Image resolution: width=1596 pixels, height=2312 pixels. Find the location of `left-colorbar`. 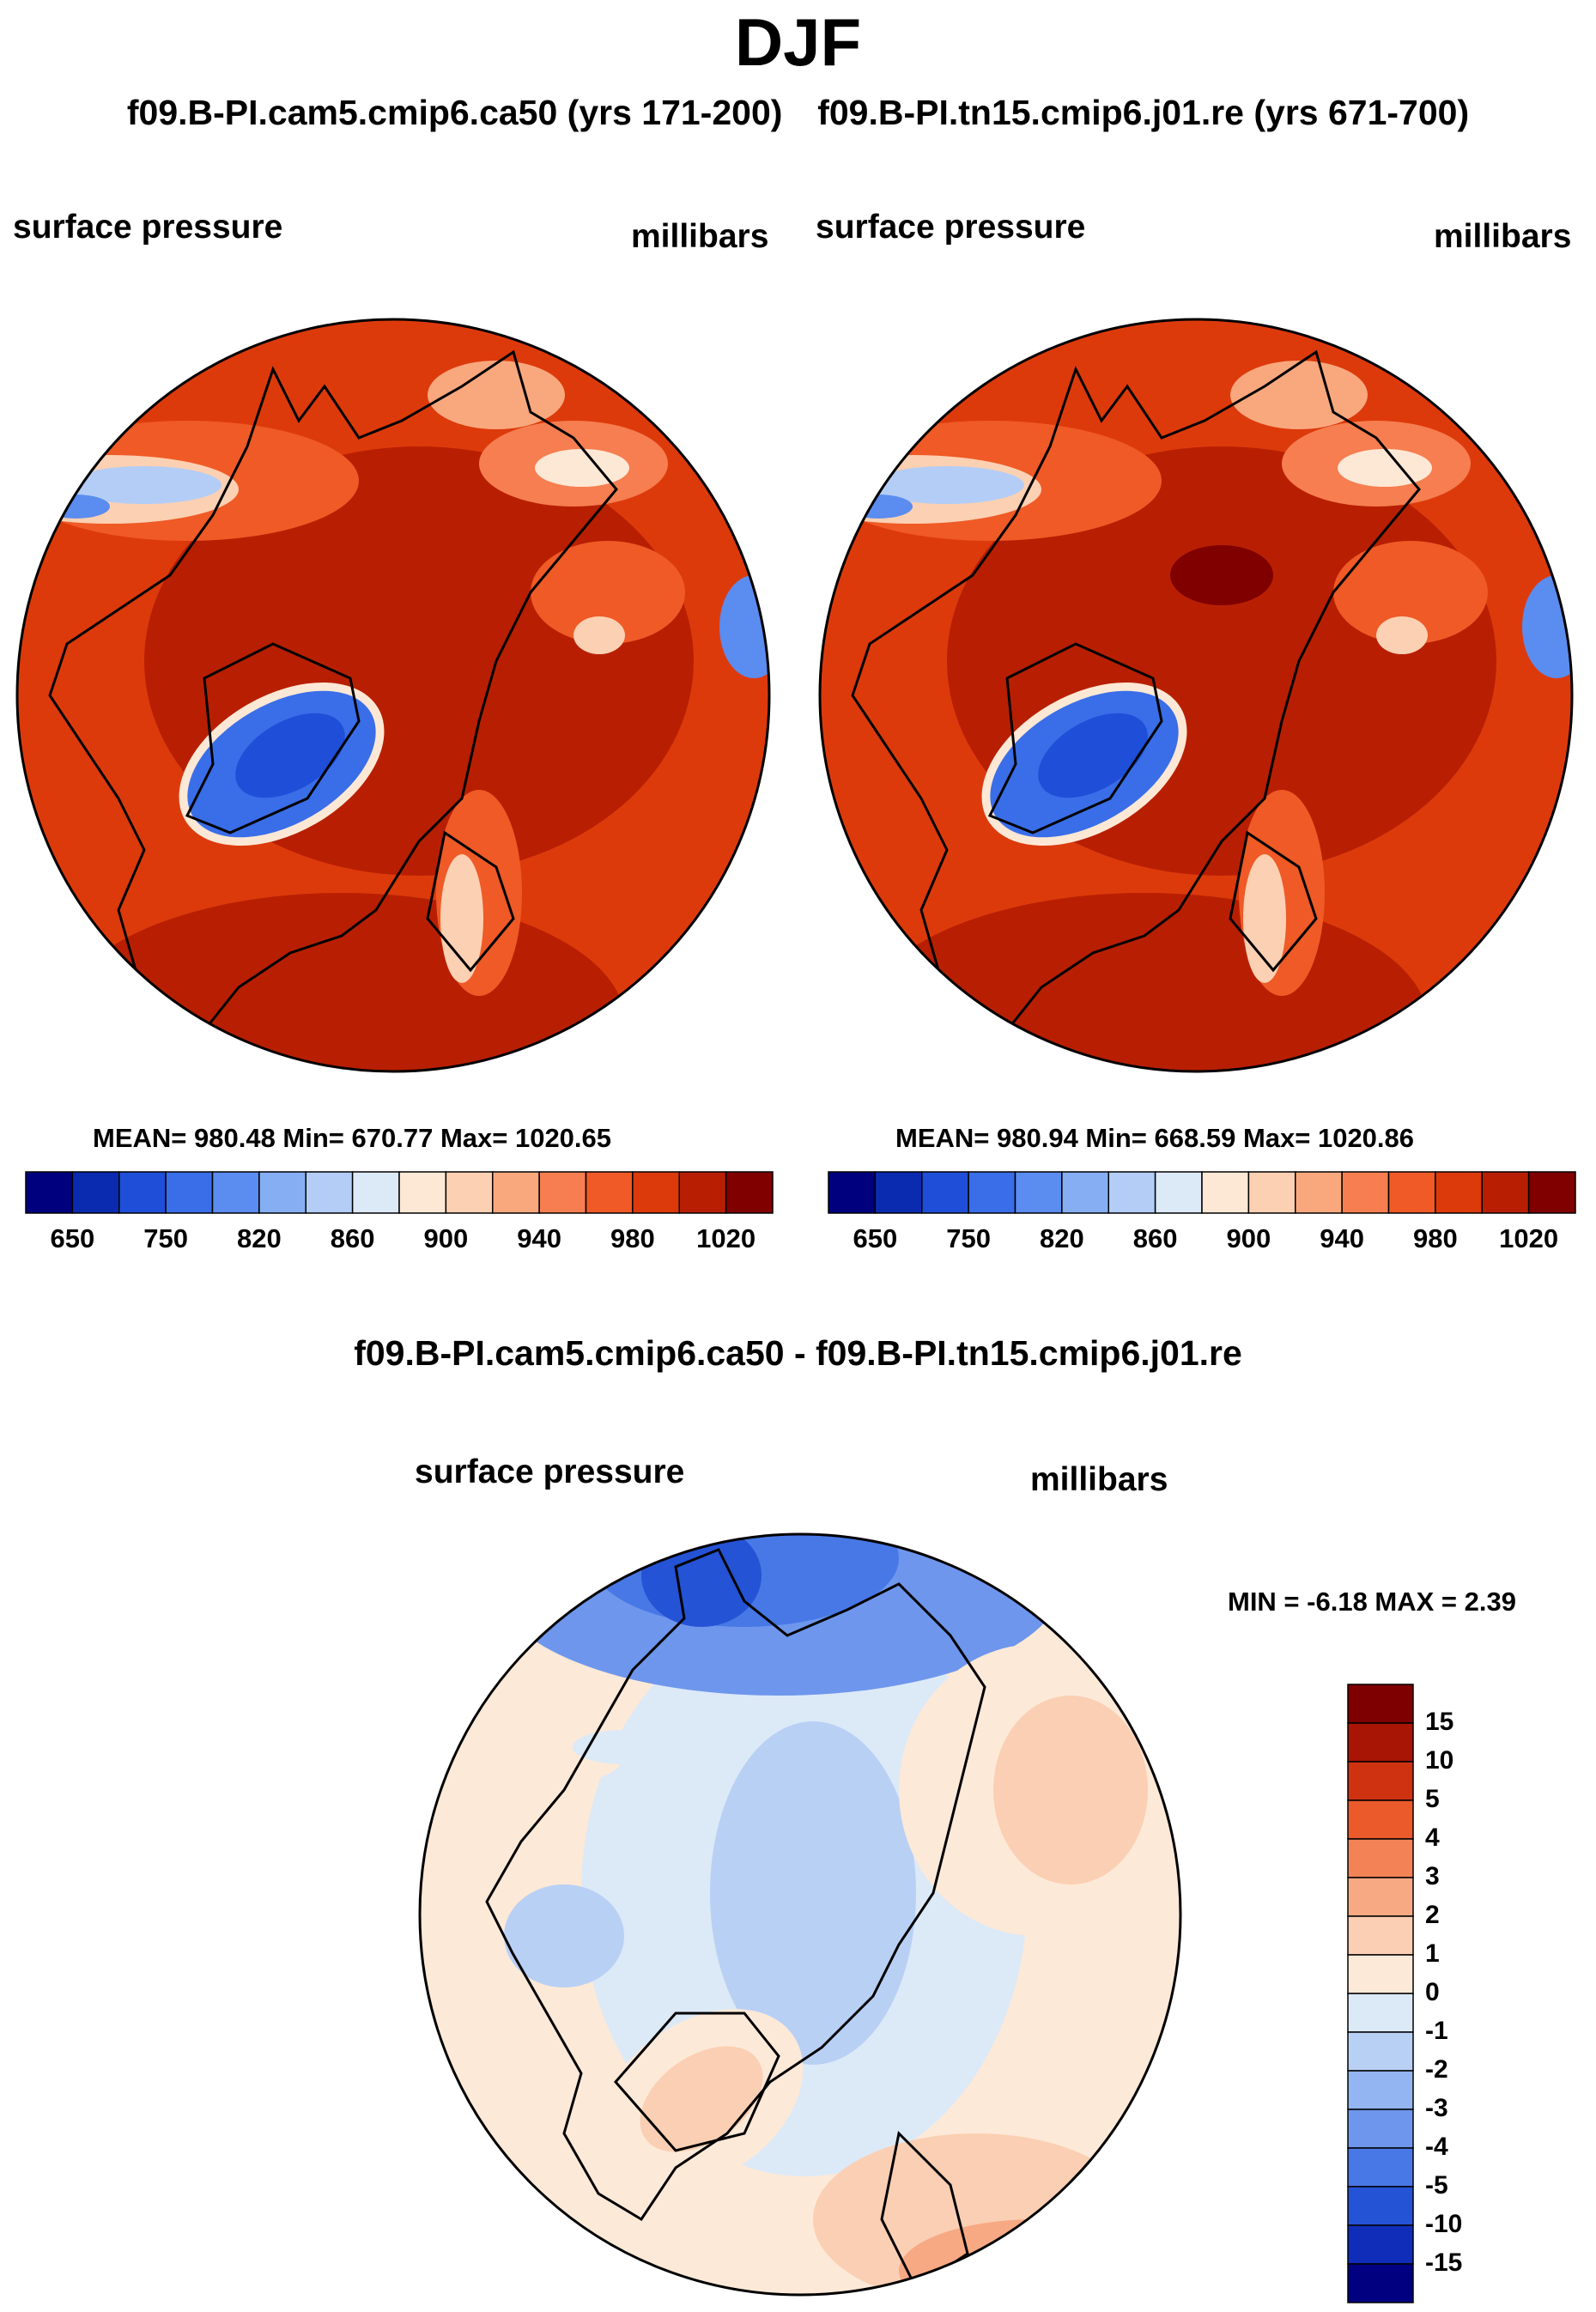

left-colorbar is located at coordinates (399, 1192).